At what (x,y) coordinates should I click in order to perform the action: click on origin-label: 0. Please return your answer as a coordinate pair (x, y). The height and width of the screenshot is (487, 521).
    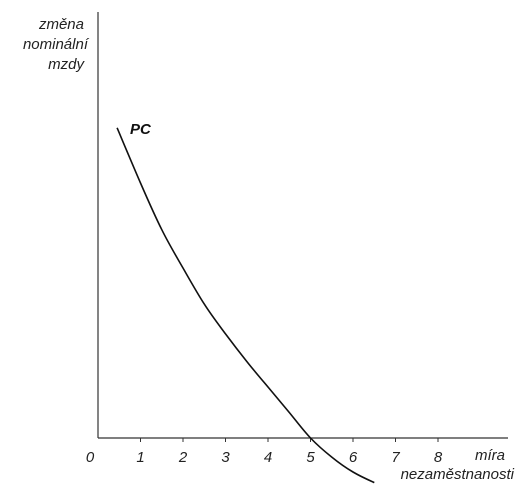
    Looking at the image, I should click on (90, 457).